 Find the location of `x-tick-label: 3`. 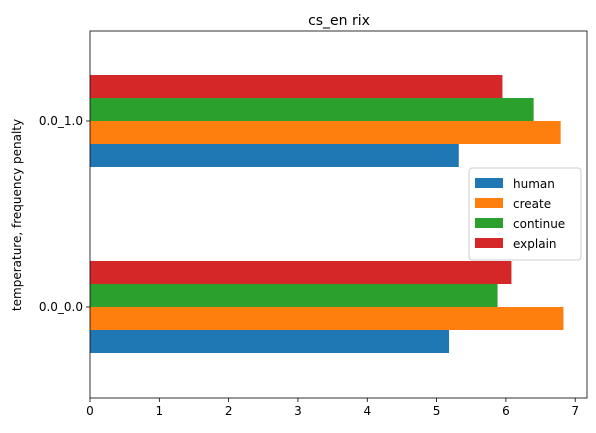

x-tick-label: 3 is located at coordinates (298, 411).